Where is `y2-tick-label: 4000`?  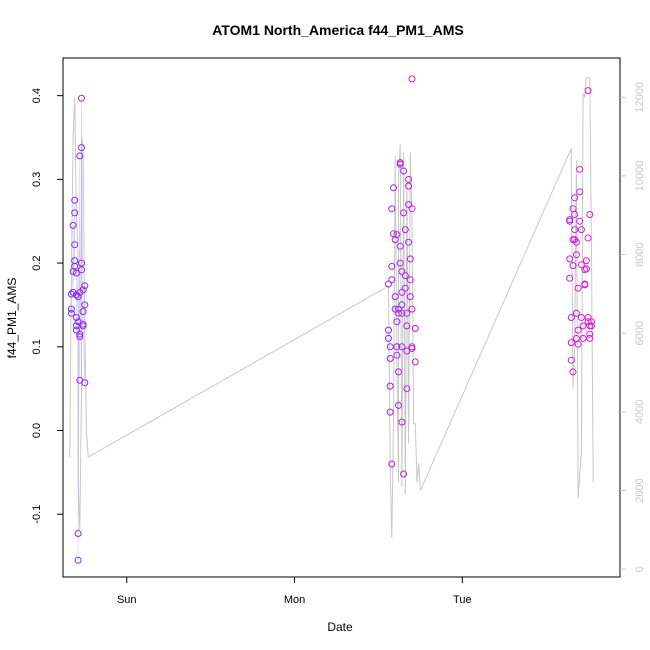 y2-tick-label: 4000 is located at coordinates (640, 412).